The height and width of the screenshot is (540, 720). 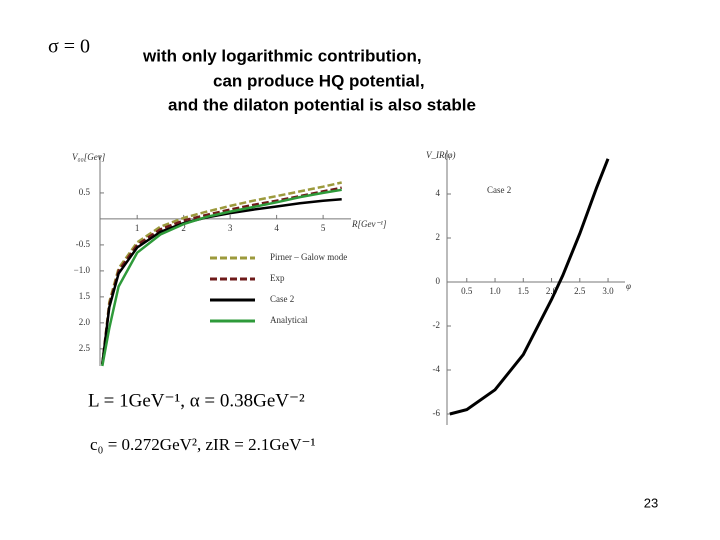 What do you see at coordinates (230, 228) in the screenshot?
I see `x-tick-label: 3` at bounding box center [230, 228].